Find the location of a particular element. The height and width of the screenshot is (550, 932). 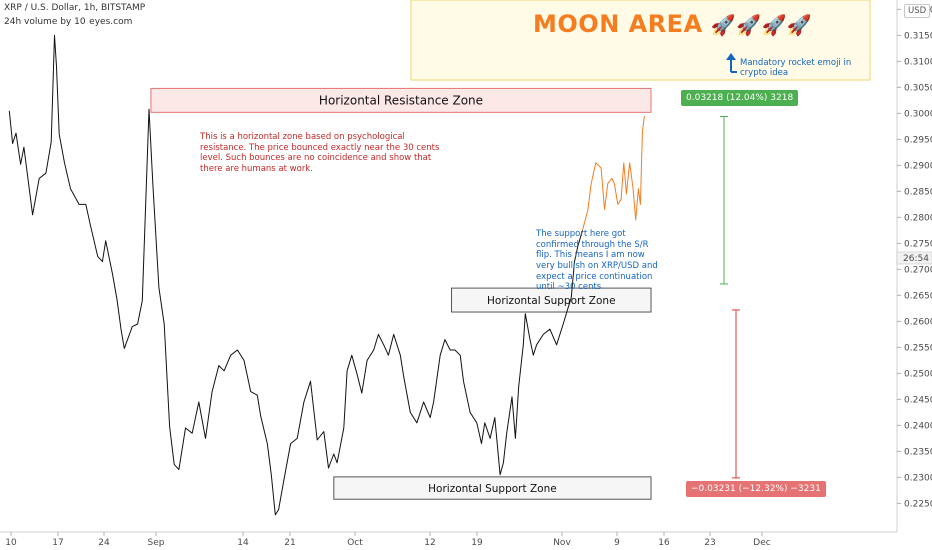

y-tick-label: 0.24000 is located at coordinates (918, 426).